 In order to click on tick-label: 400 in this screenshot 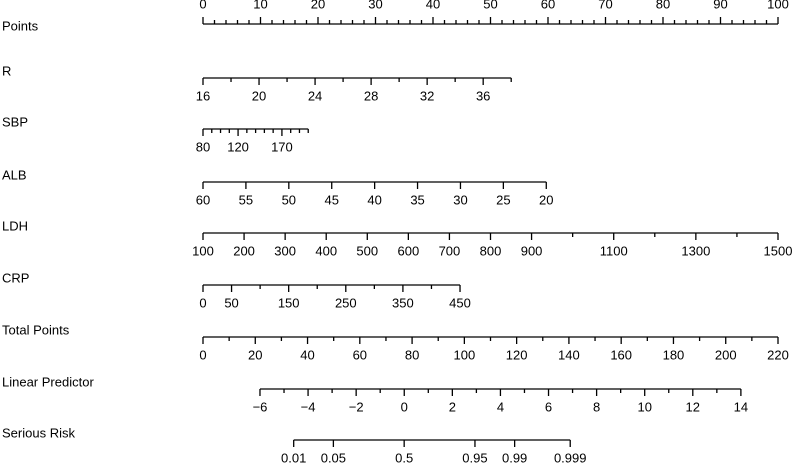, I will do `click(326, 250)`.